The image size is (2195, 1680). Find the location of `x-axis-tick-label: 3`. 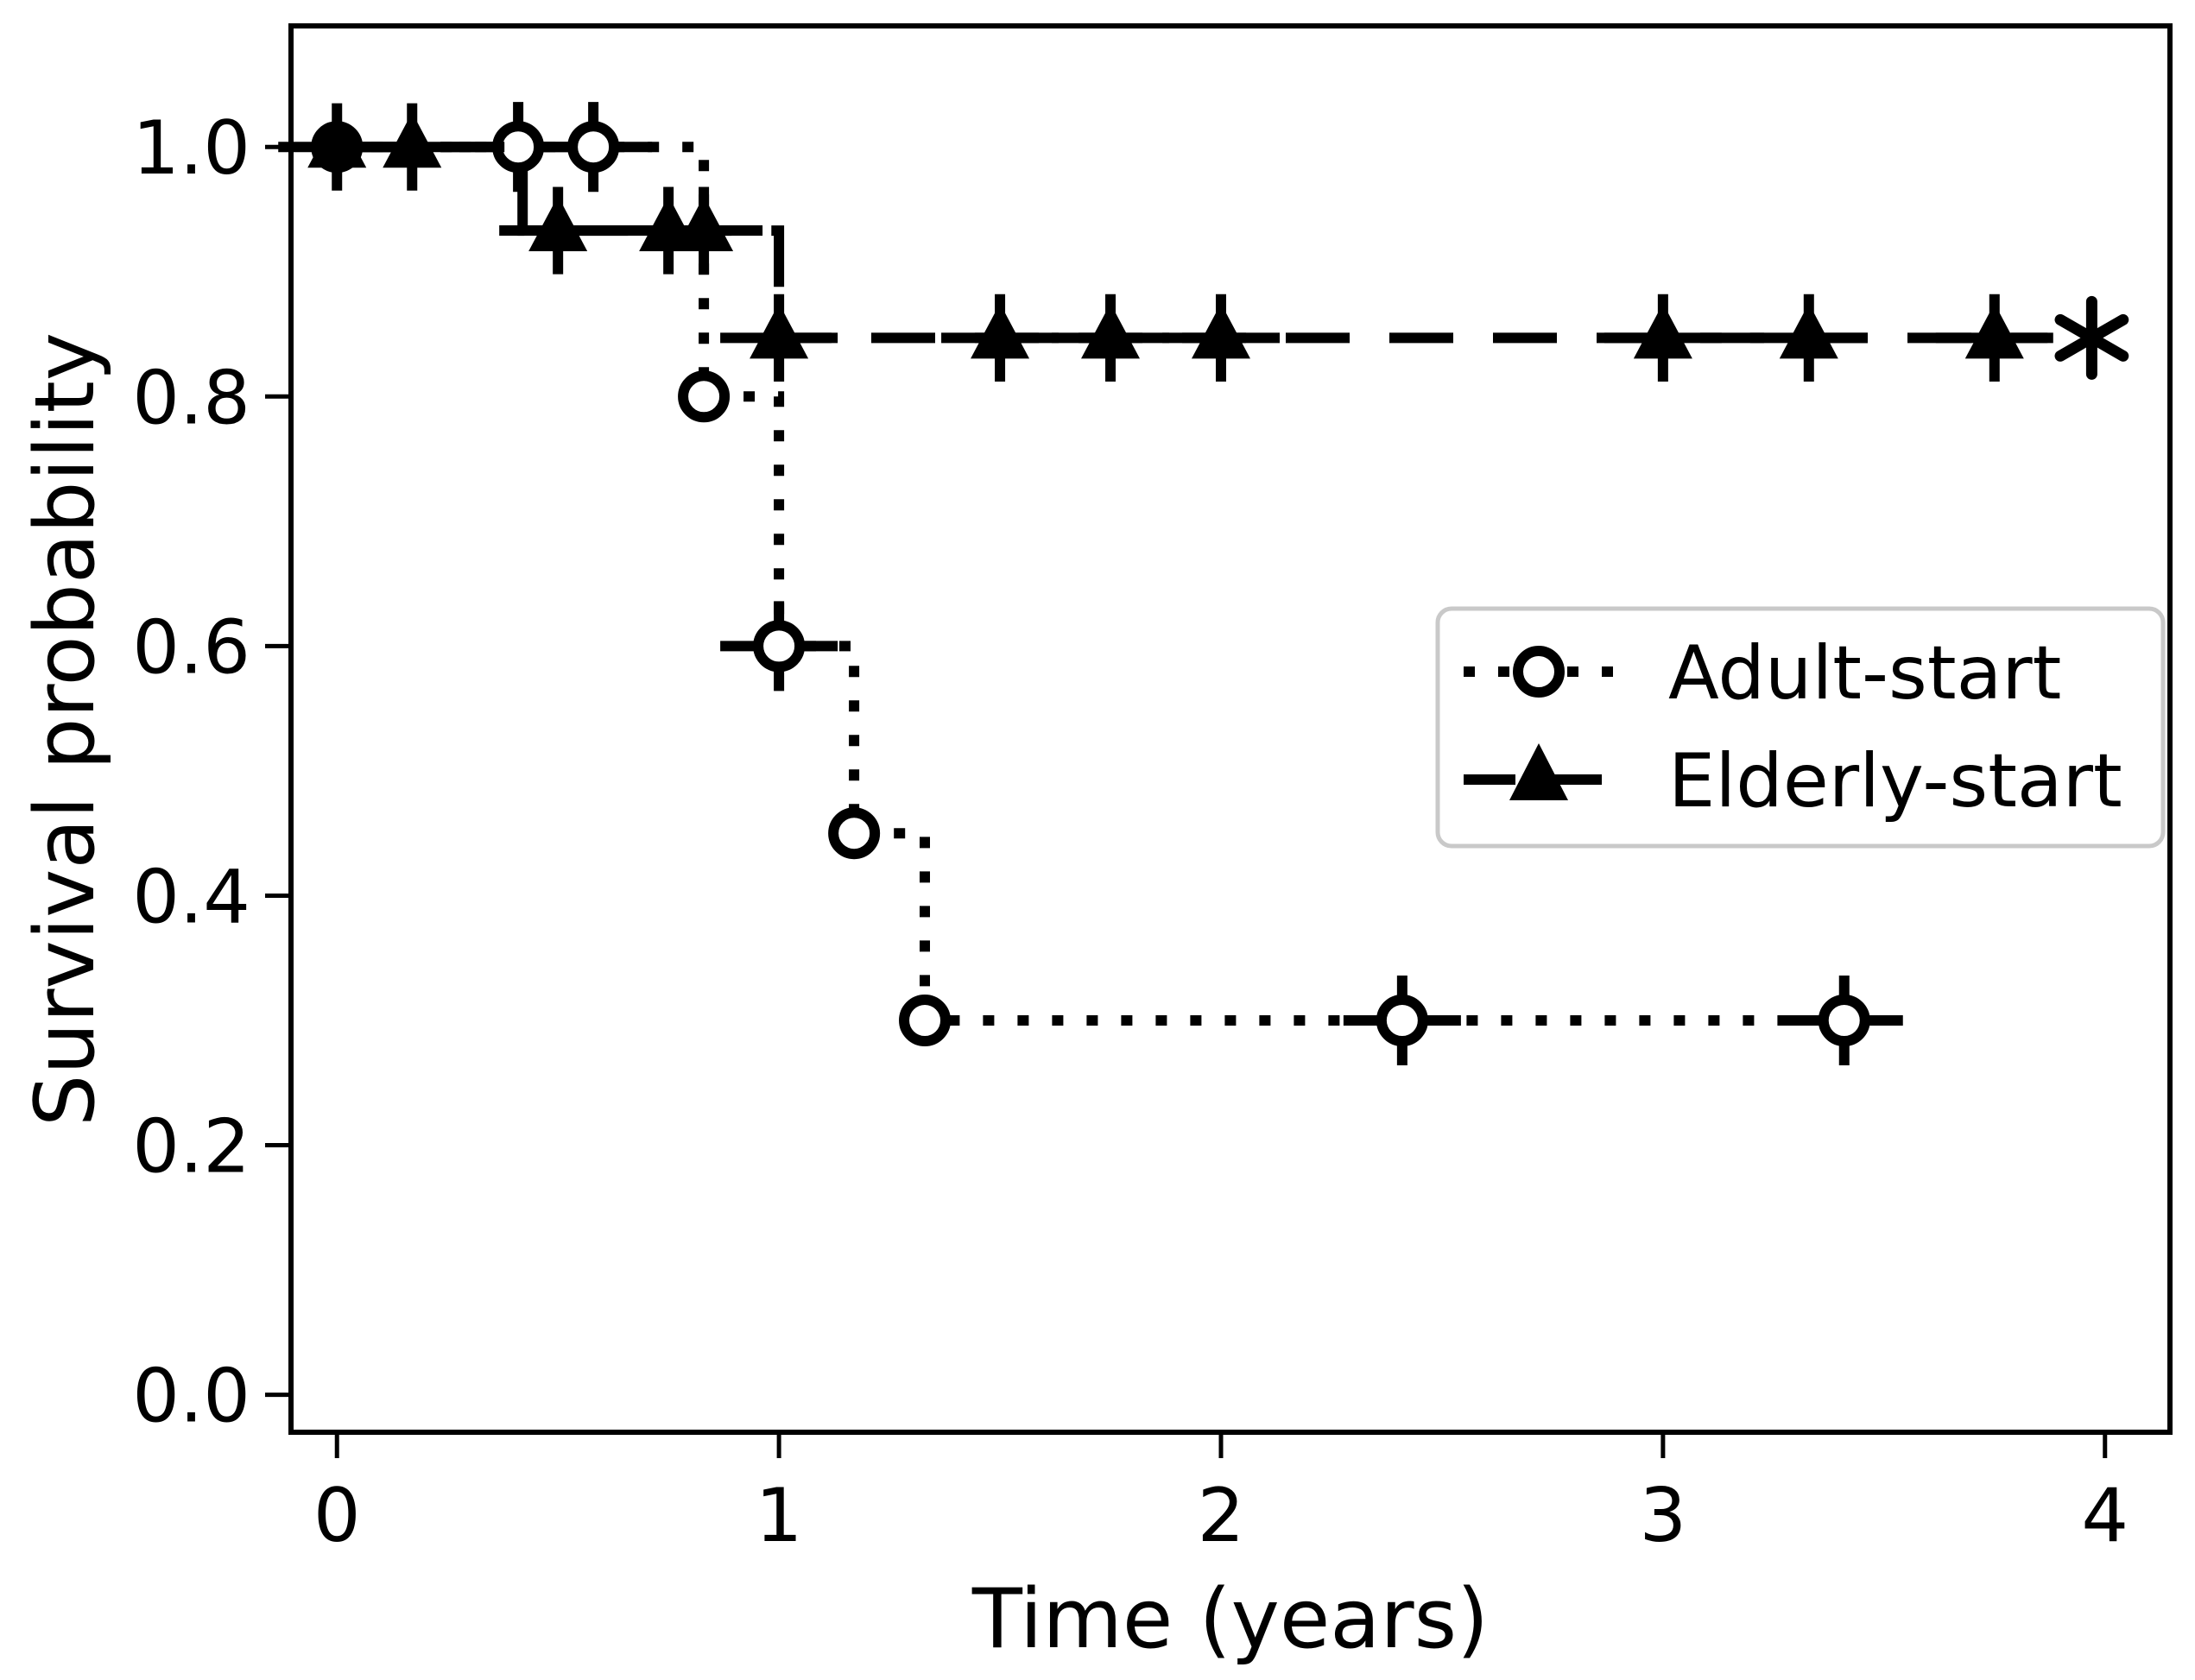

x-axis-tick-label: 3 is located at coordinates (1664, 1516).